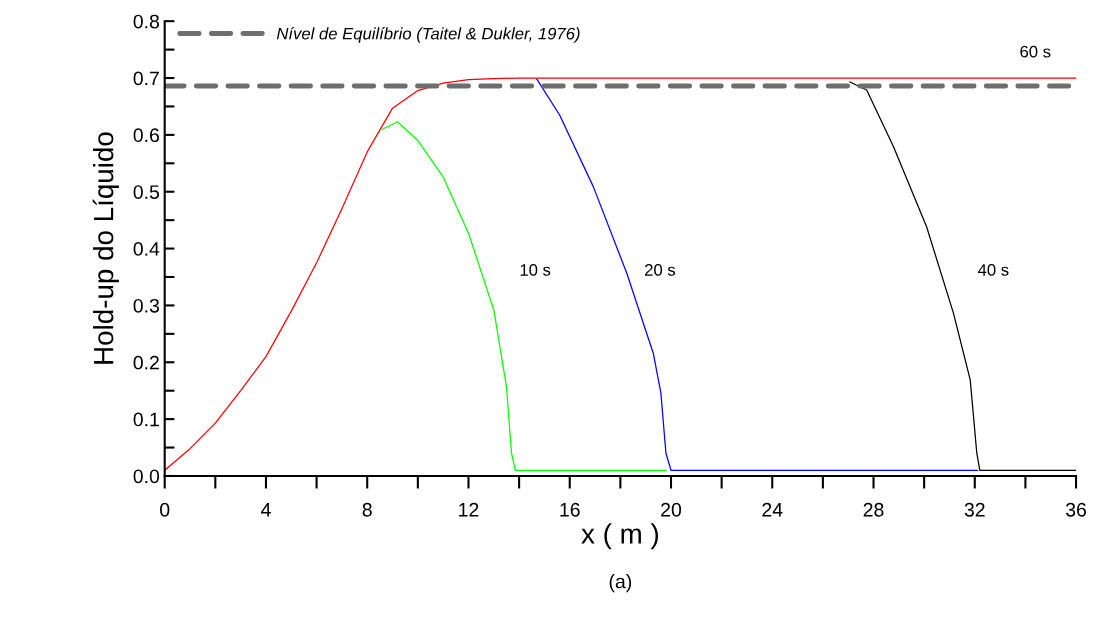 Image resolution: width=1098 pixels, height=623 pixels. Describe the element at coordinates (146, 21) in the screenshot. I see `y-tick-label: 0.8` at that location.